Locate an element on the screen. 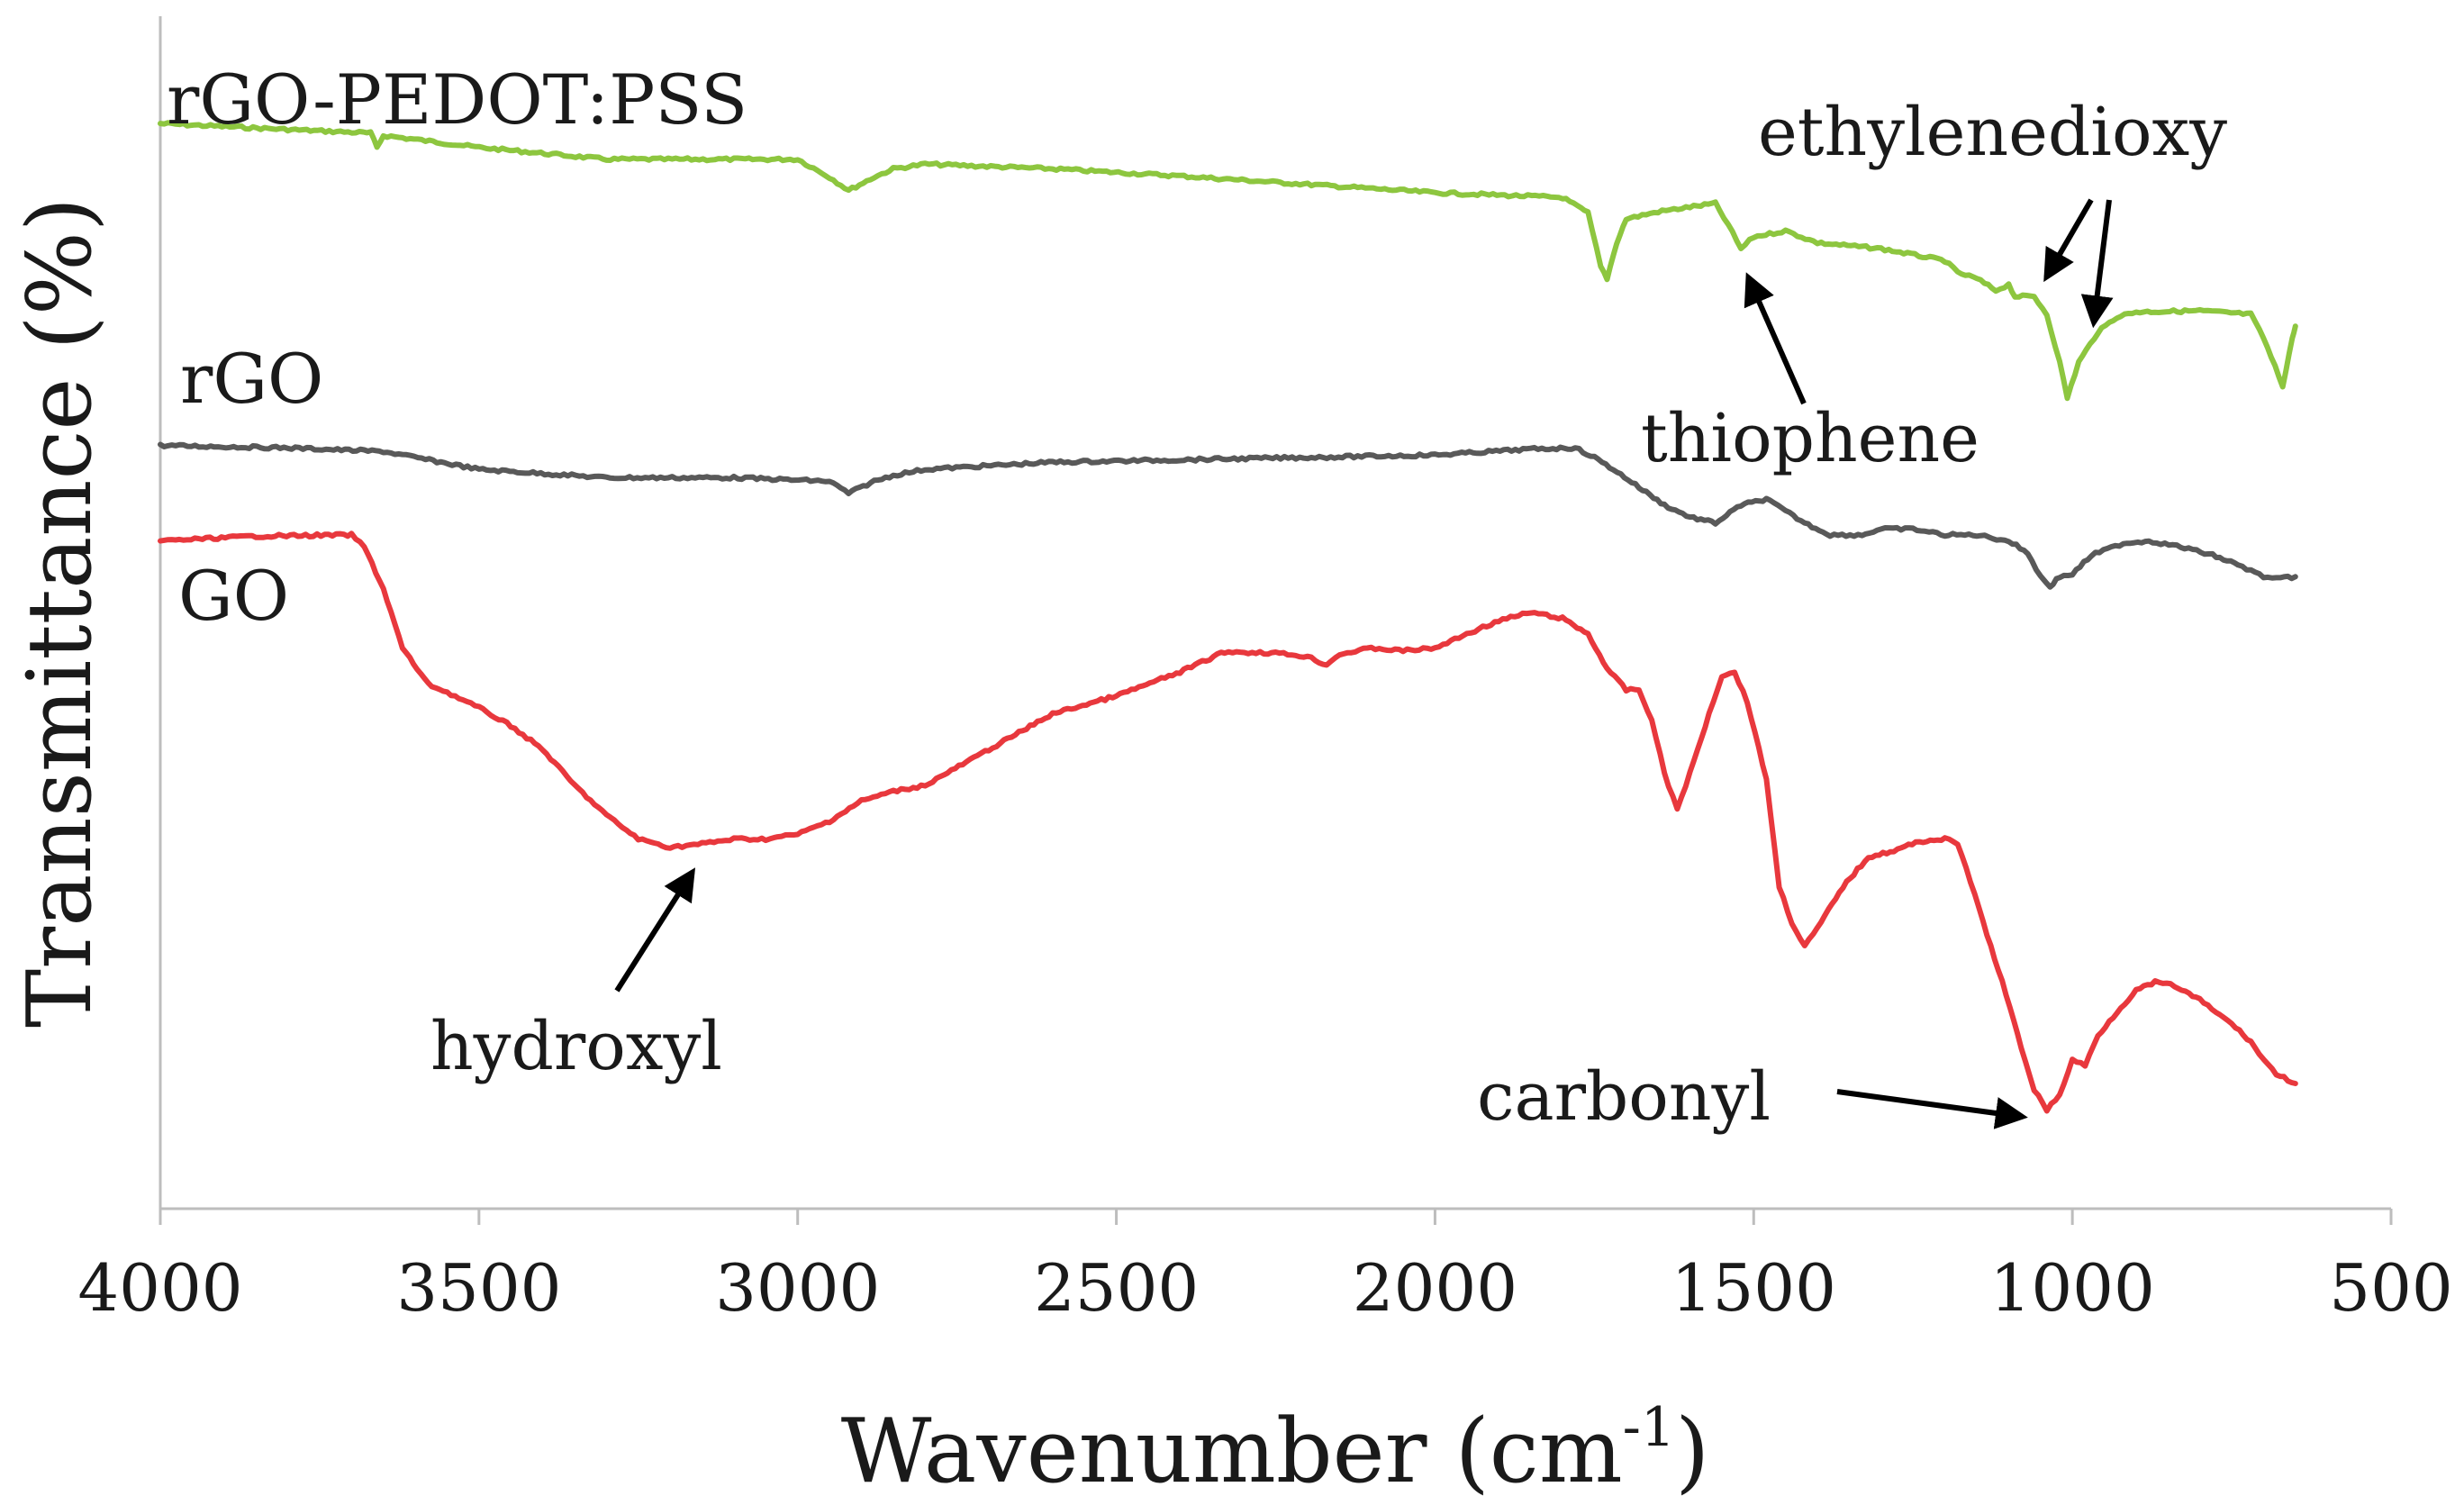 This screenshot has height=1505, width=2464. x-tick-label-2500: 2500 is located at coordinates (1116, 1288).